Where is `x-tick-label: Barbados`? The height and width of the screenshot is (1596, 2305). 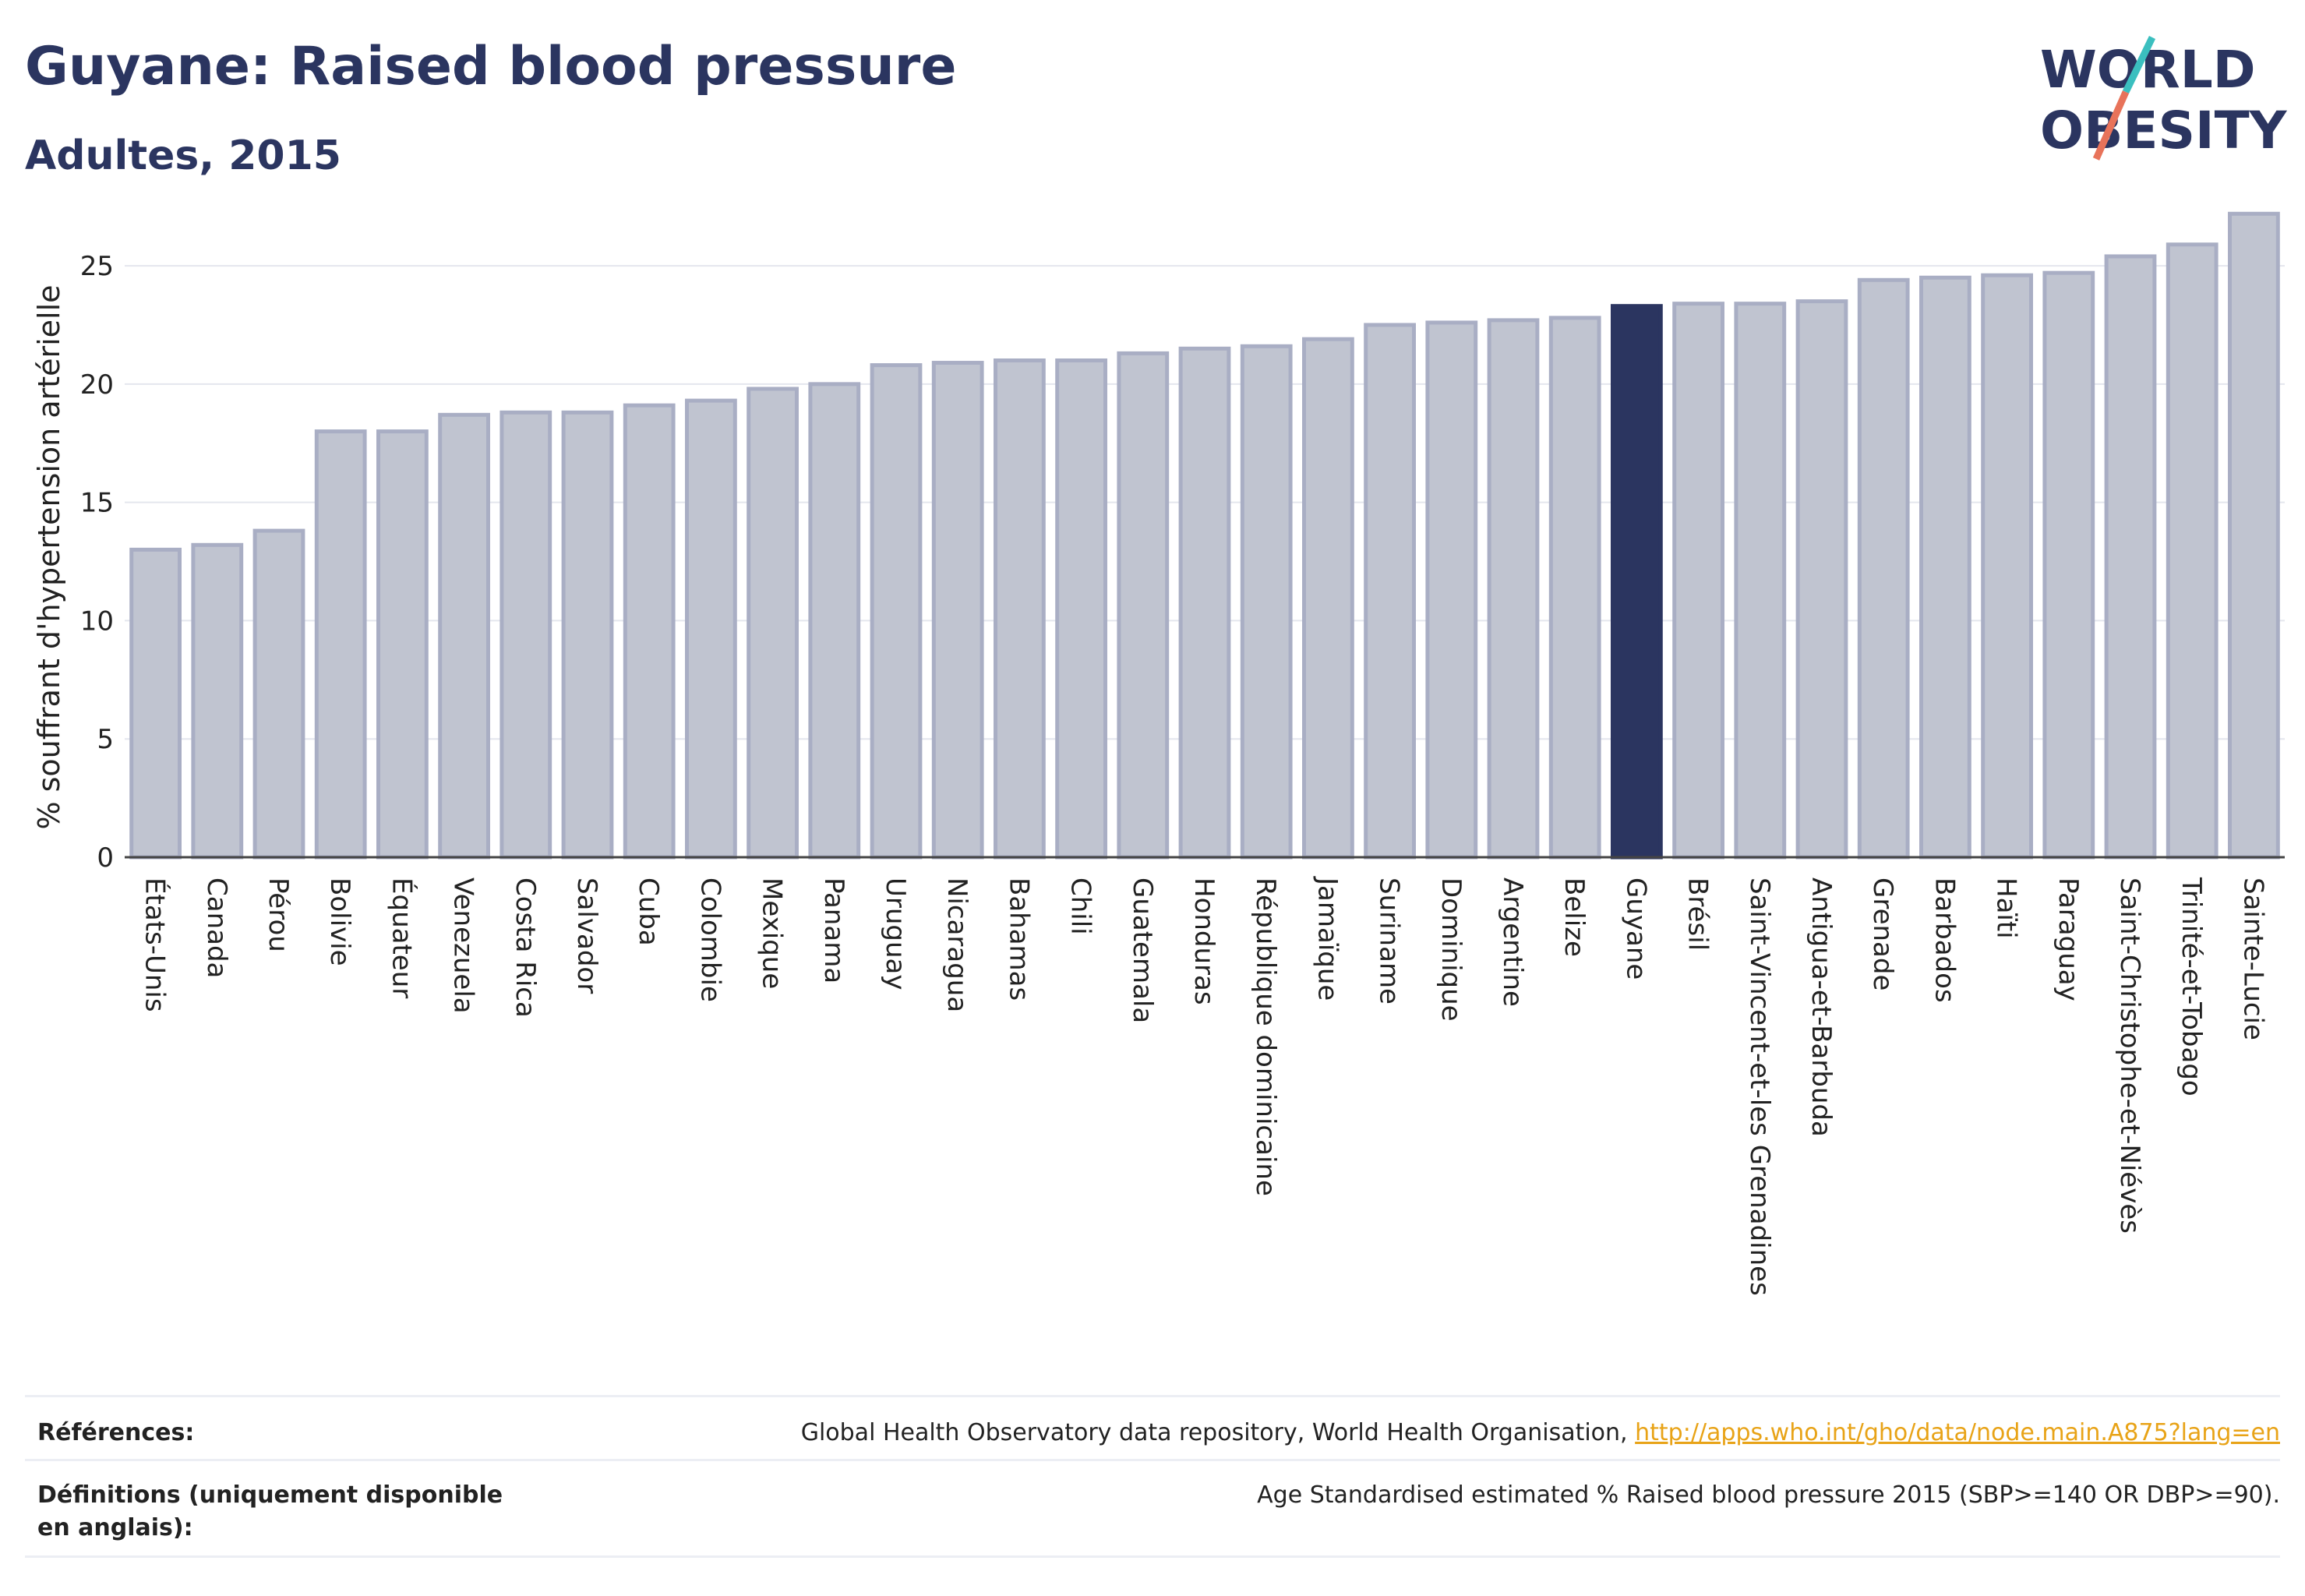 x-tick-label: Barbados is located at coordinates (1944, 940).